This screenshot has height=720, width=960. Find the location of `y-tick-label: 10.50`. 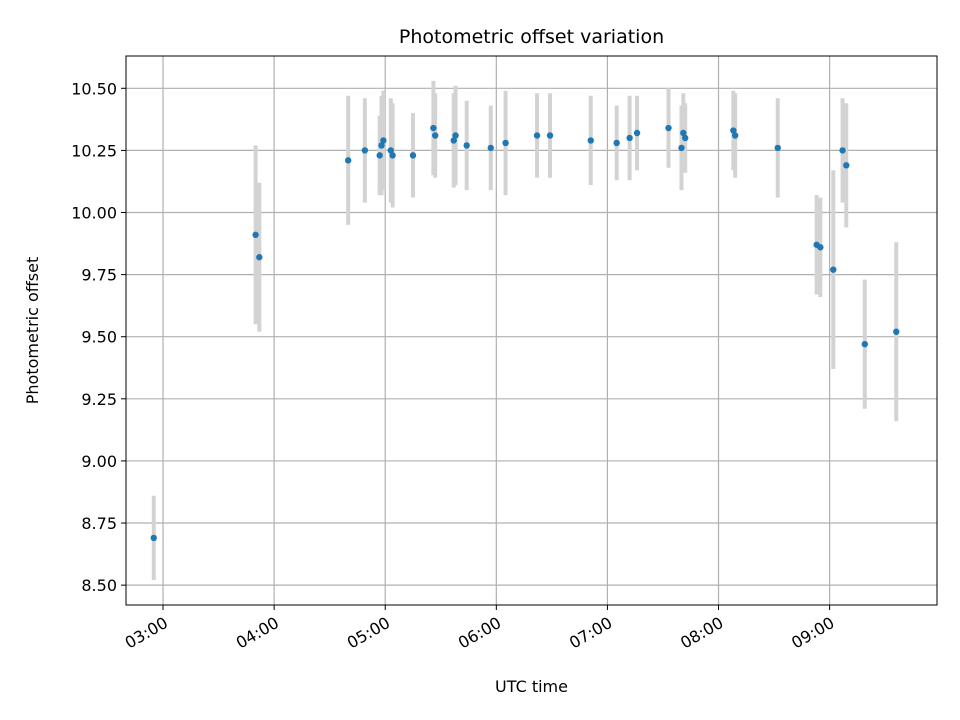

y-tick-label: 10.50 is located at coordinates (94, 88).